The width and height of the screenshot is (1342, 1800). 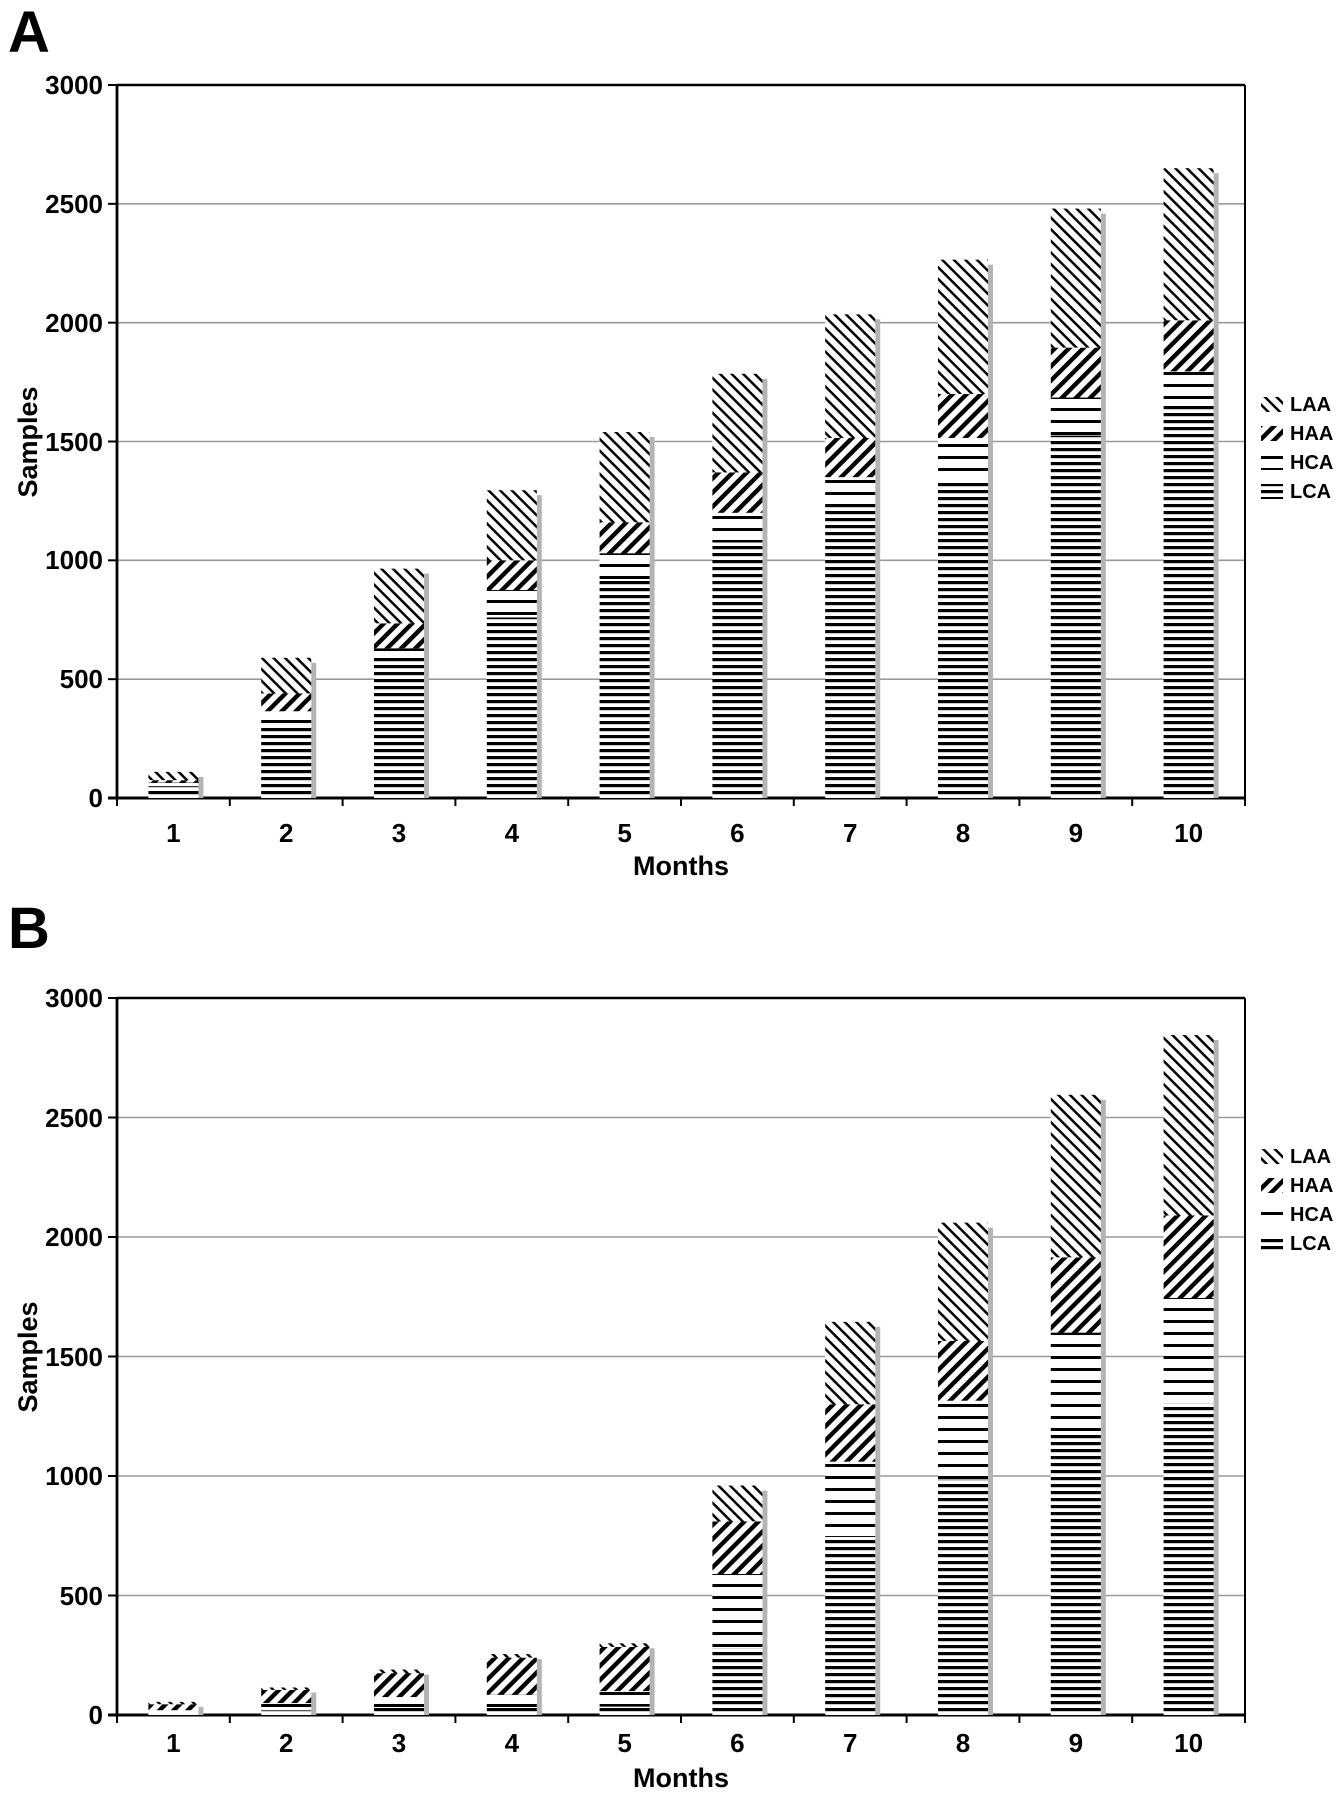 What do you see at coordinates (963, 638) in the screenshot?
I see `bar-segment-A-month8-LCA` at bounding box center [963, 638].